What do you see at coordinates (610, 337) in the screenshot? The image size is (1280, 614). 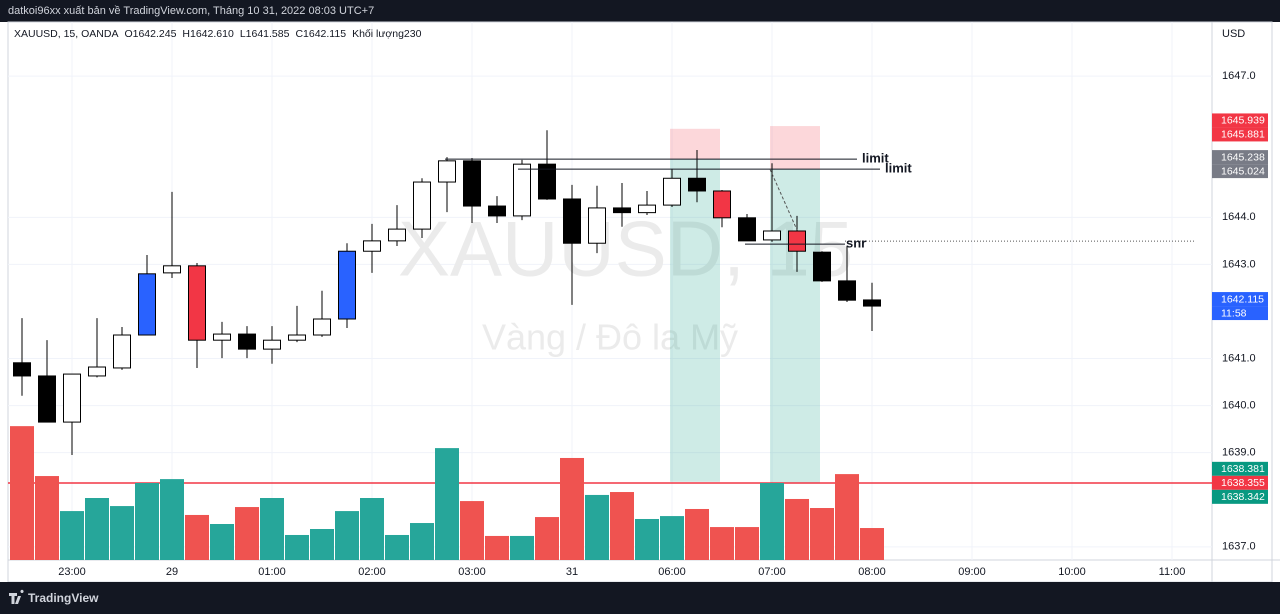 I see `watermark-subtitle: Vàng / Đô la Mỹ` at bounding box center [610, 337].